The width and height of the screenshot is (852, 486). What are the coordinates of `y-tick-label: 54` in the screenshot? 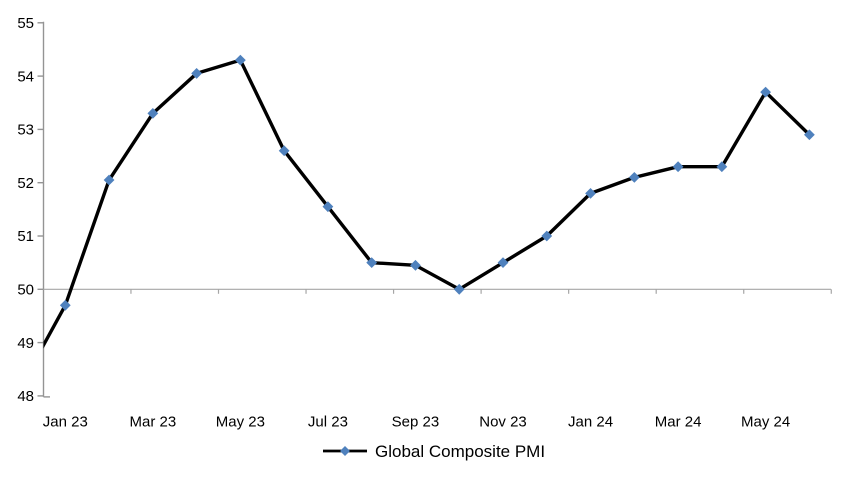 It's located at (25, 76).